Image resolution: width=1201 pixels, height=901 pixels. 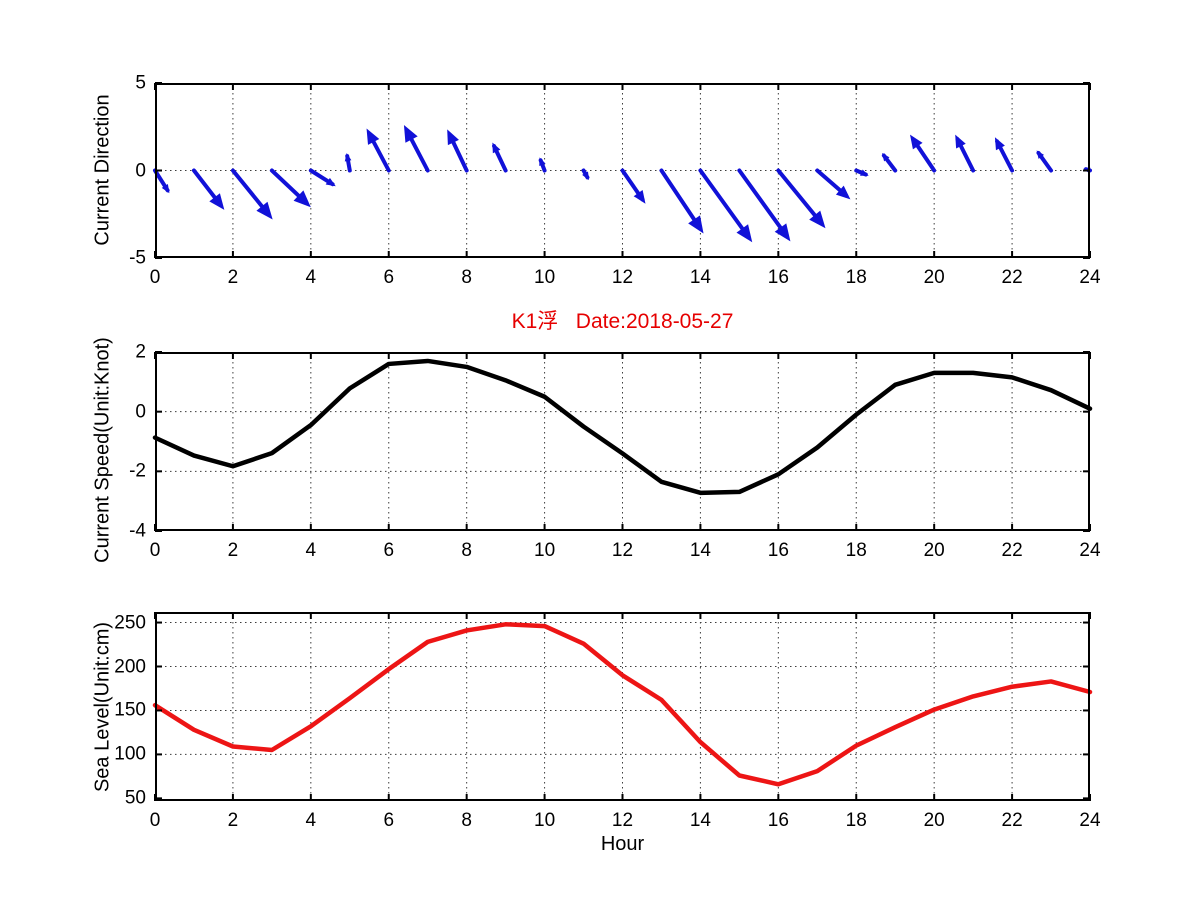 I want to click on y-axis-label-current-speed: Current Speed(Unit:Knot), so click(x=102, y=450).